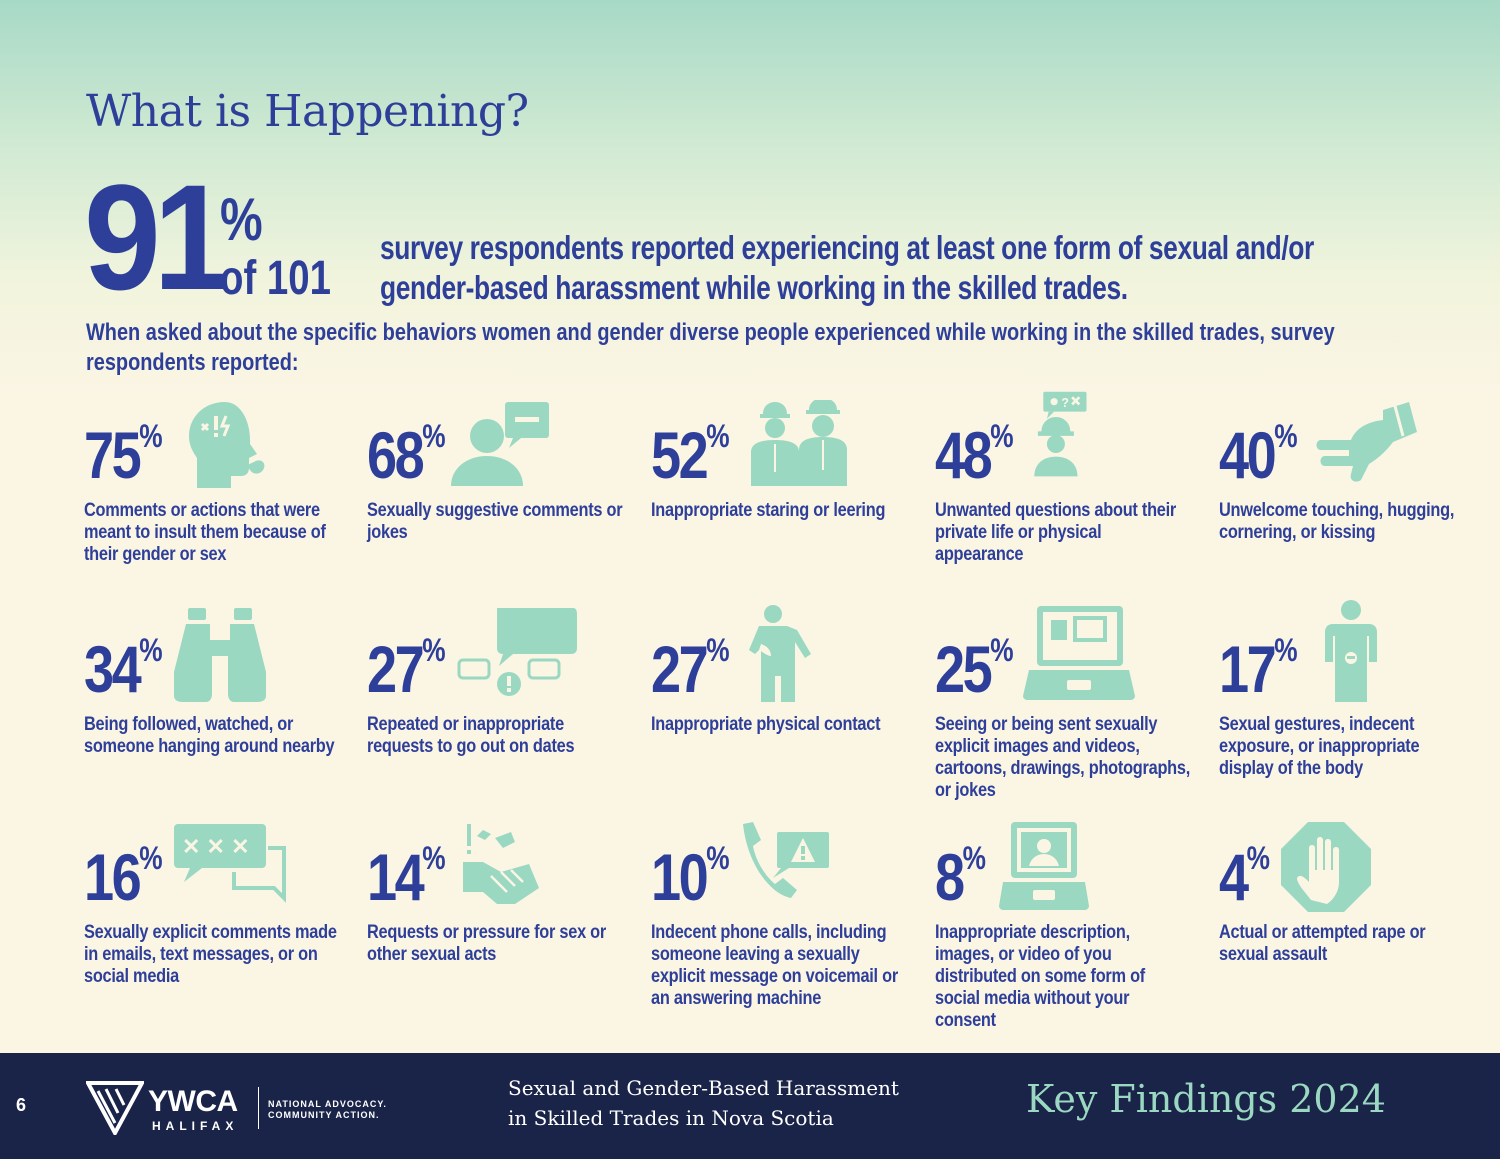  Describe the element at coordinates (784, 865) in the screenshot. I see `phone-warning-icon` at that location.